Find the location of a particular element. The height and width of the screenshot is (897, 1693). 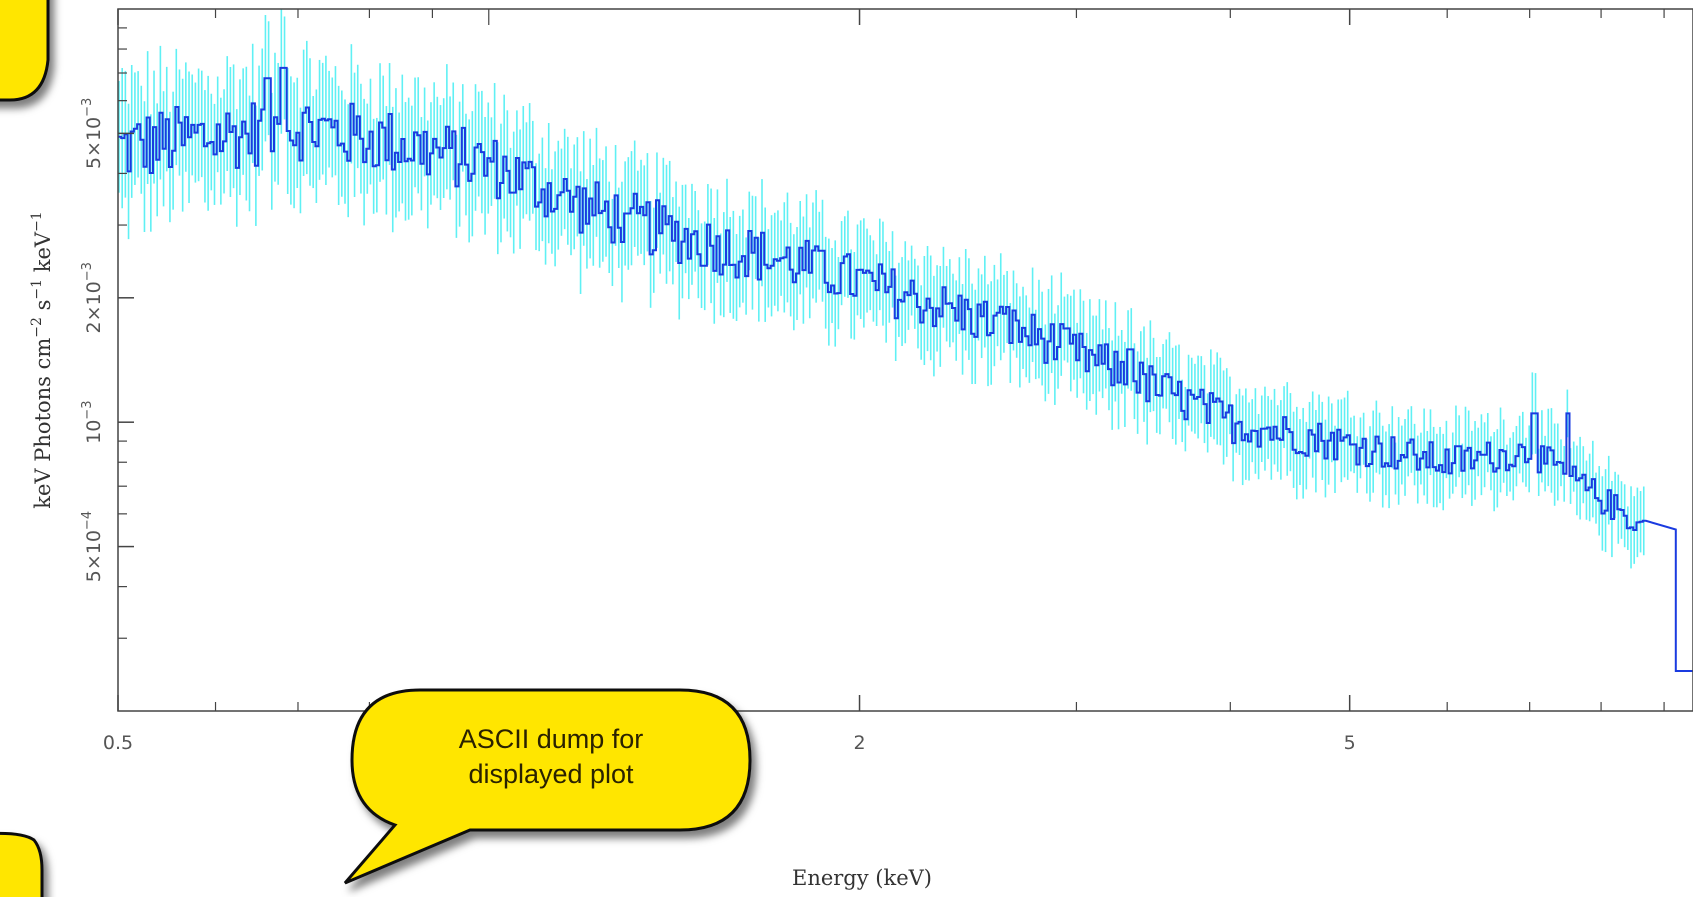

svg-text: 5×10−3 is located at coordinates (92, 133).